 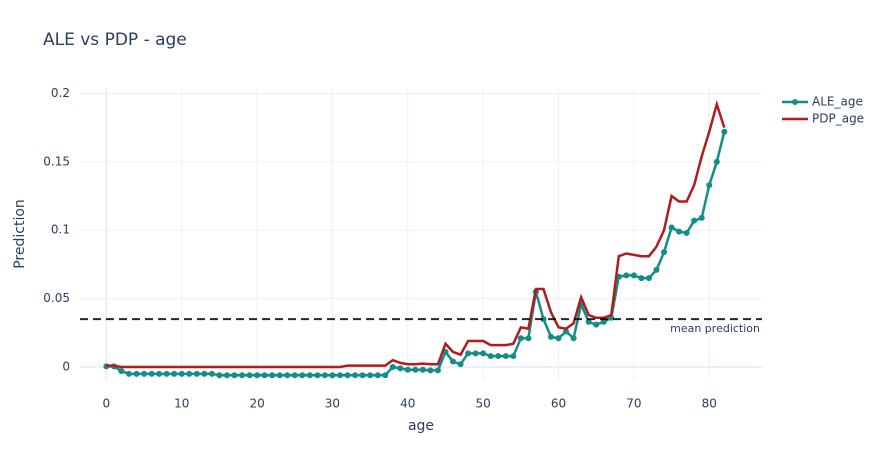 What do you see at coordinates (837, 102) in the screenshot?
I see `legend-label: ALE_age` at bounding box center [837, 102].